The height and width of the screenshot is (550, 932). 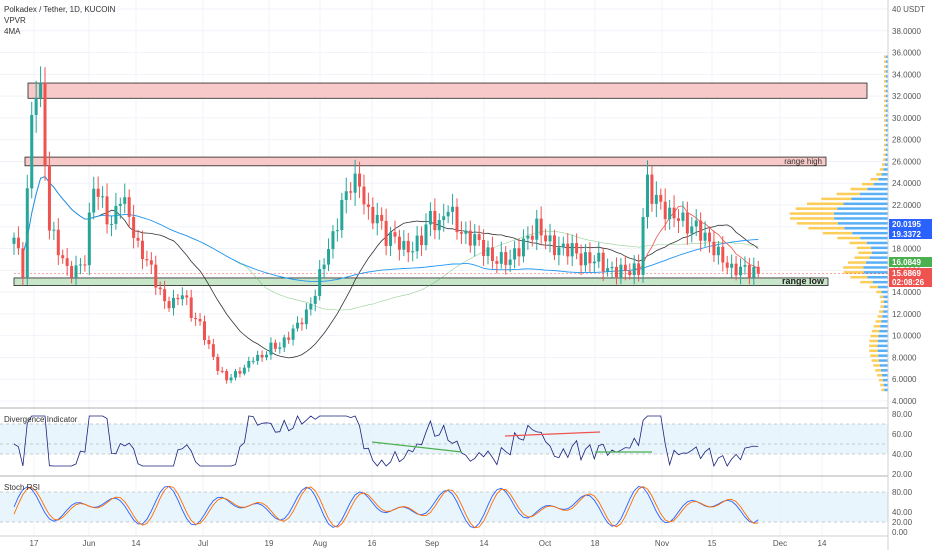 What do you see at coordinates (417, 447) in the screenshot?
I see `bull-divergence` at bounding box center [417, 447].